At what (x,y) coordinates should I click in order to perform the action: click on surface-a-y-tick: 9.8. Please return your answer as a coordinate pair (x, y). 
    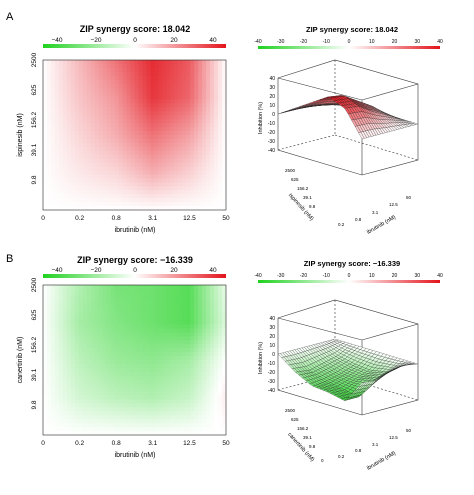
    Looking at the image, I should click on (312, 206).